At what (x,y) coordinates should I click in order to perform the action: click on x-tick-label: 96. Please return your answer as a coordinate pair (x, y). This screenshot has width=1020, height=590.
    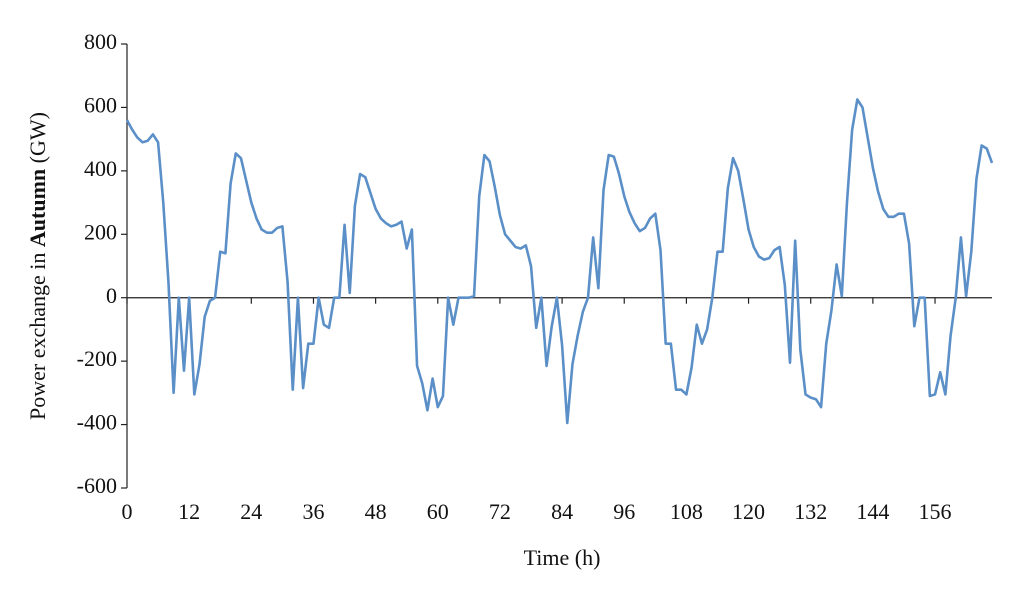
    Looking at the image, I should click on (624, 511).